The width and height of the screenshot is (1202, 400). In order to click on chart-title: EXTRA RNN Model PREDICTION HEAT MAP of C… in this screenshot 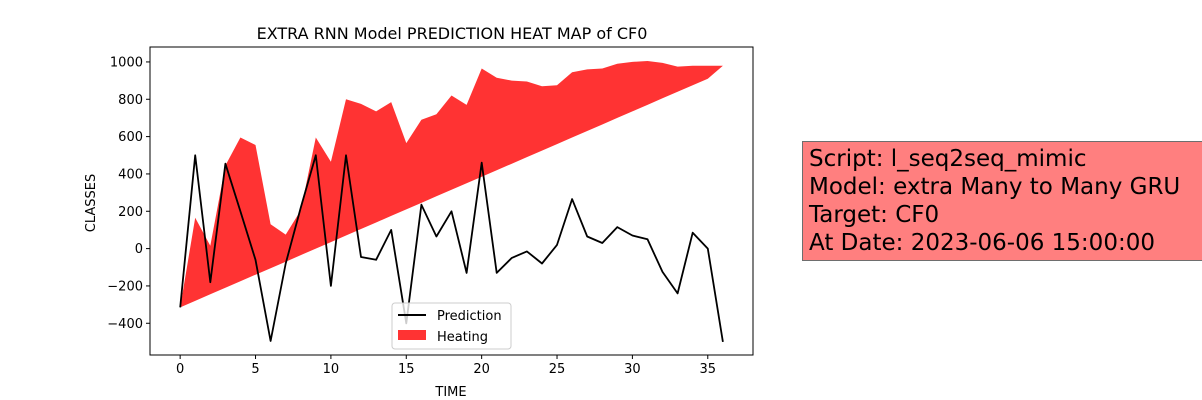, I will do `click(452, 33)`.